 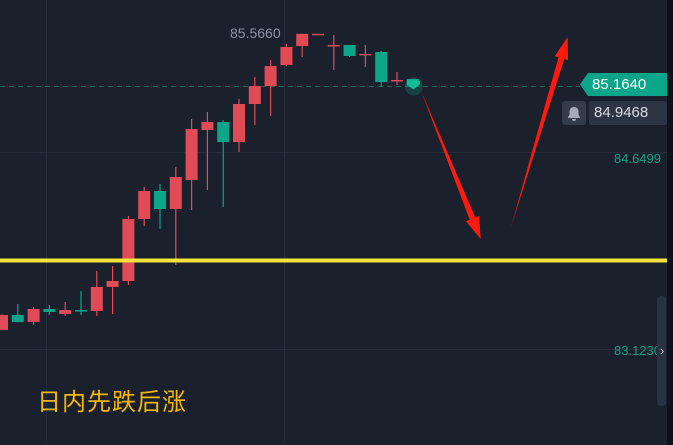 I want to click on high-price-label: 85.5660, so click(x=255, y=33).